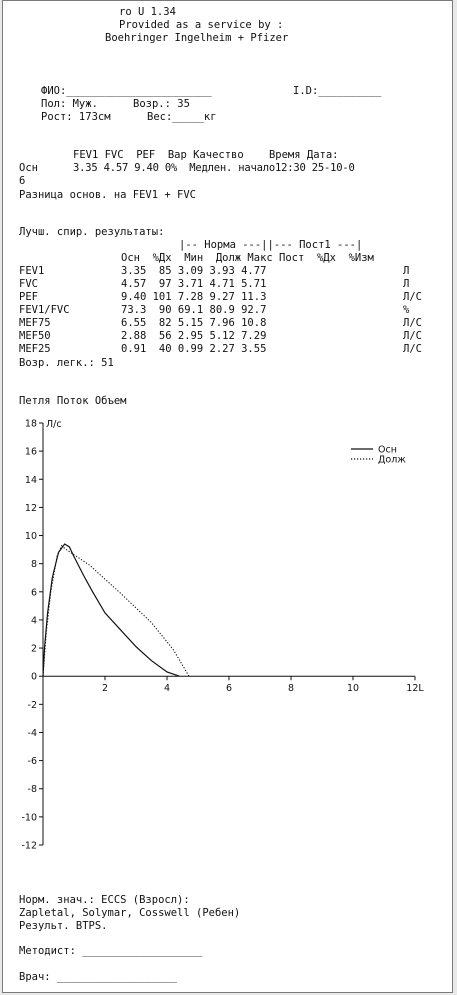  I want to click on patient-height: Рост: 173см, so click(76, 117).